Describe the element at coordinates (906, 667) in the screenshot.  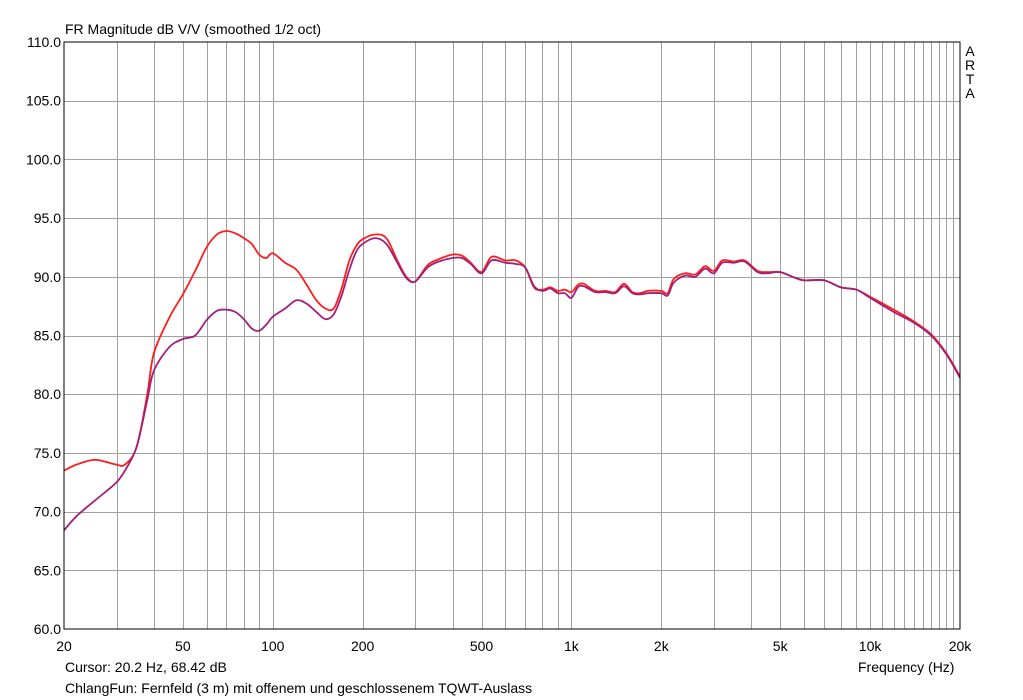
I see `x-axis-label: Frequency (Hz)` at that location.